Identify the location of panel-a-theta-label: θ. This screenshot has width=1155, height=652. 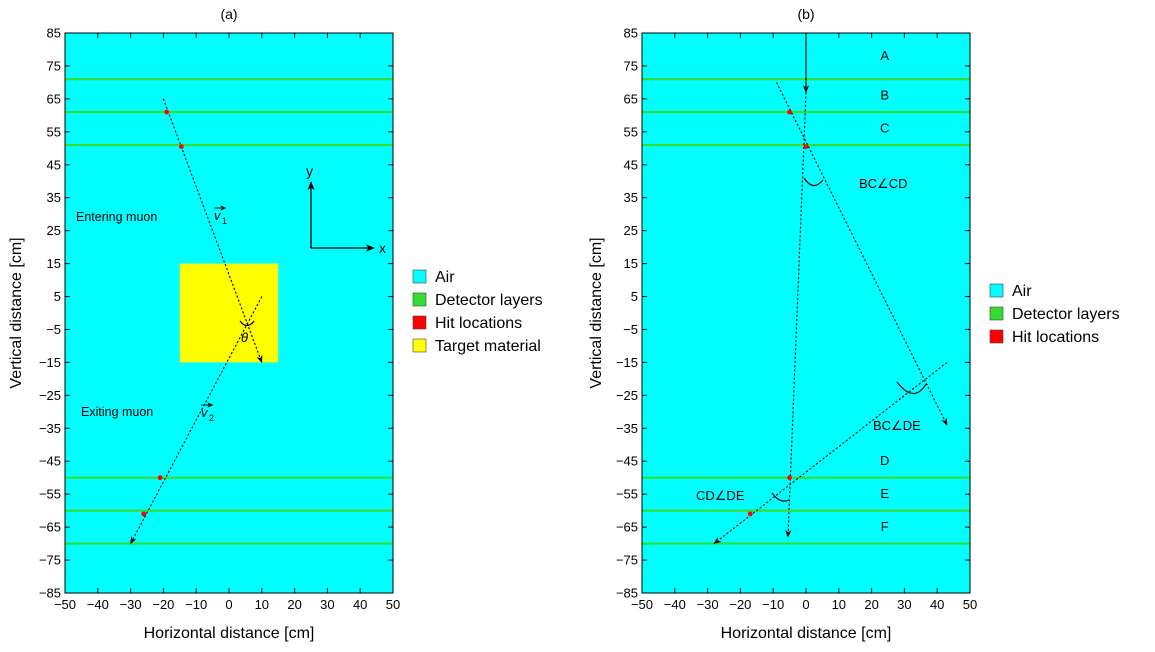
(244, 337).